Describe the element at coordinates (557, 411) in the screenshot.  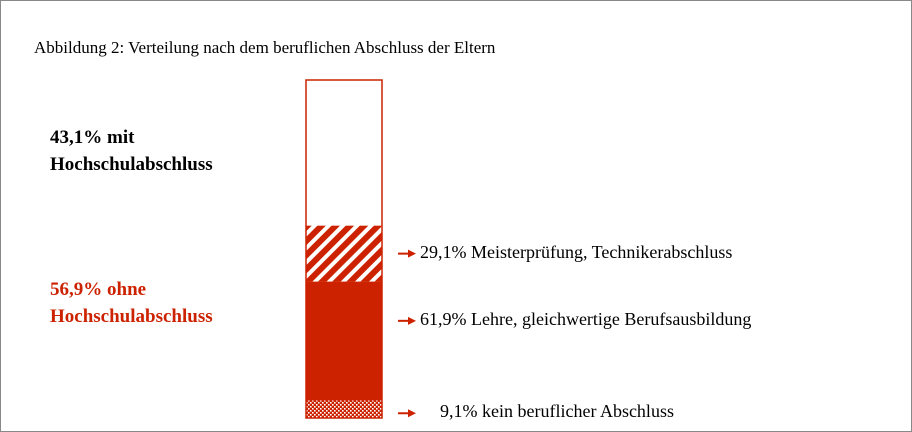
I see `segment-label: 9,1% kein beruflicher Abschluss` at that location.